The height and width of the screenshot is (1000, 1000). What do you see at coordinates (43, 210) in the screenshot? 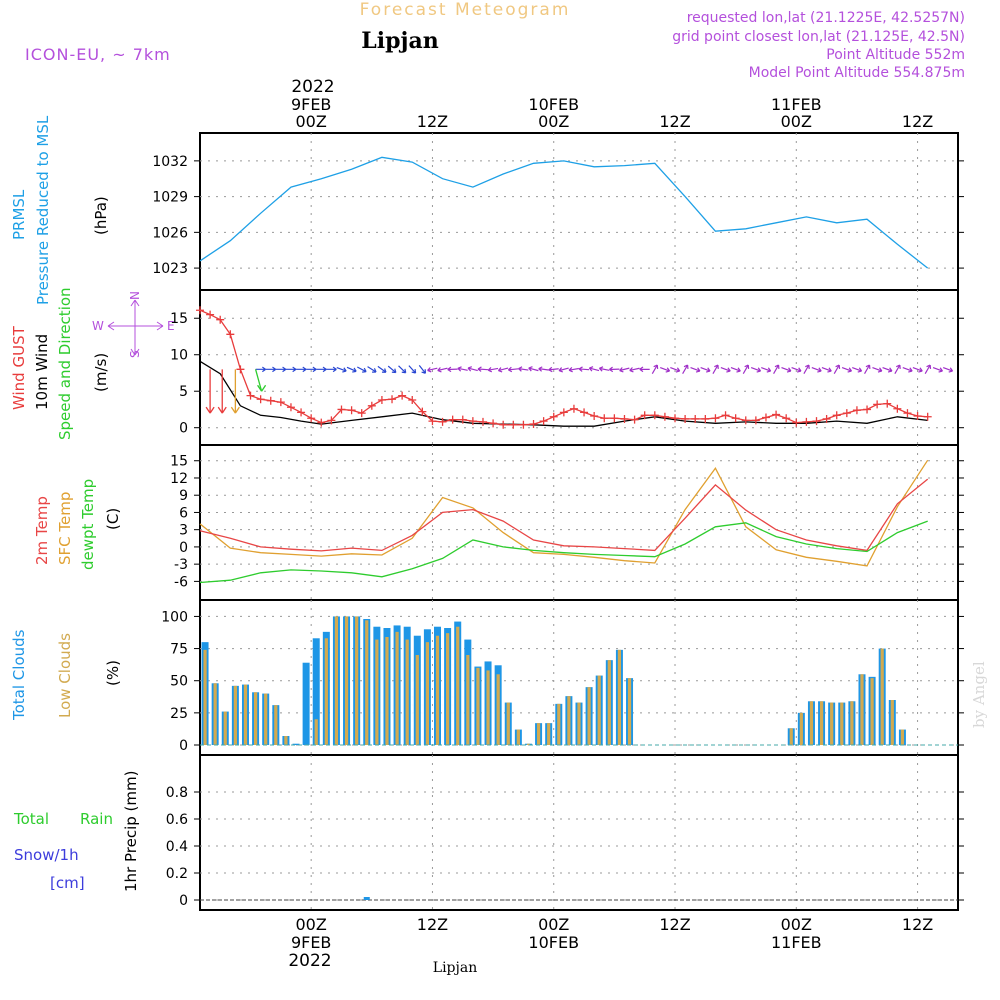
I see `pressure-label-reduced: Pressure Reduced to MSL` at bounding box center [43, 210].